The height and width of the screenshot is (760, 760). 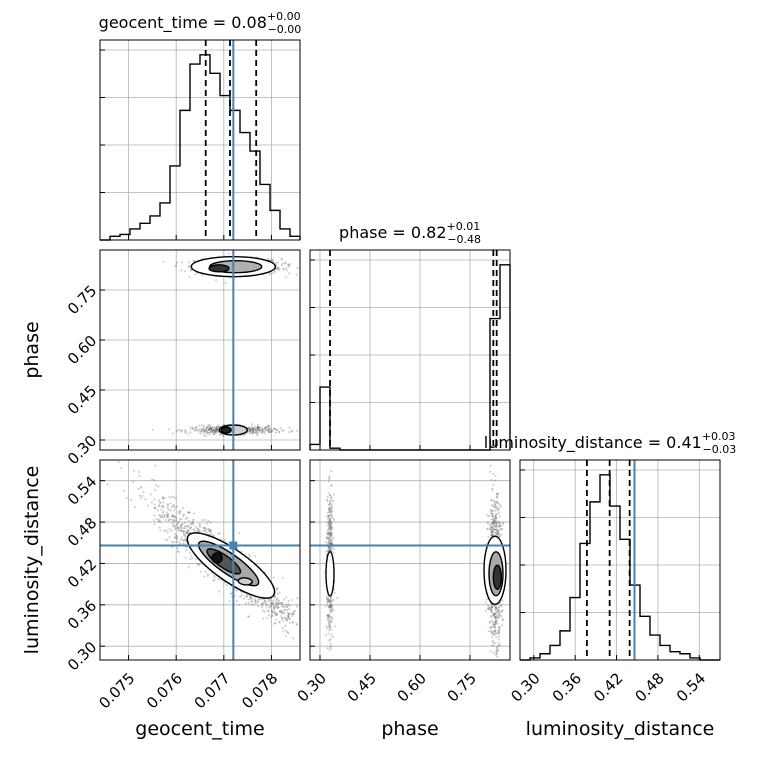 What do you see at coordinates (164, 690) in the screenshot?
I see `x-tick-label: 0.076` at bounding box center [164, 690].